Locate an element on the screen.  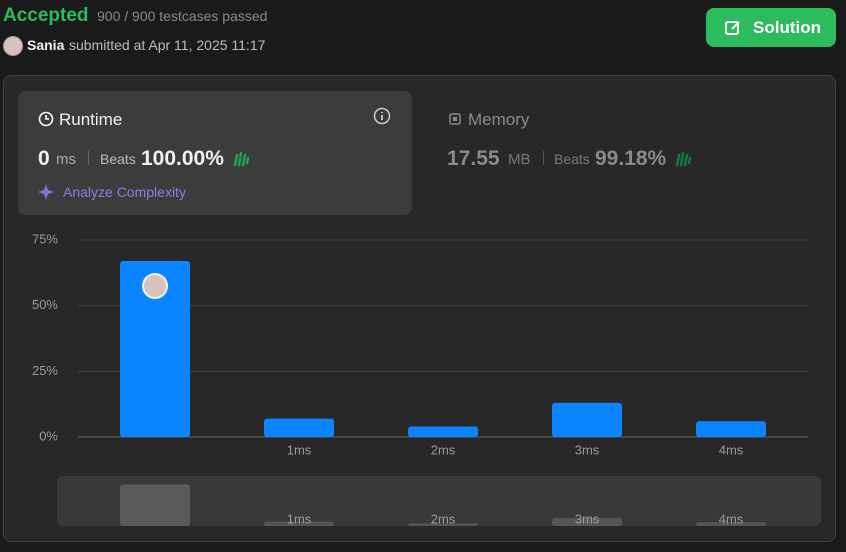
solution-label: Solution is located at coordinates (787, 27).